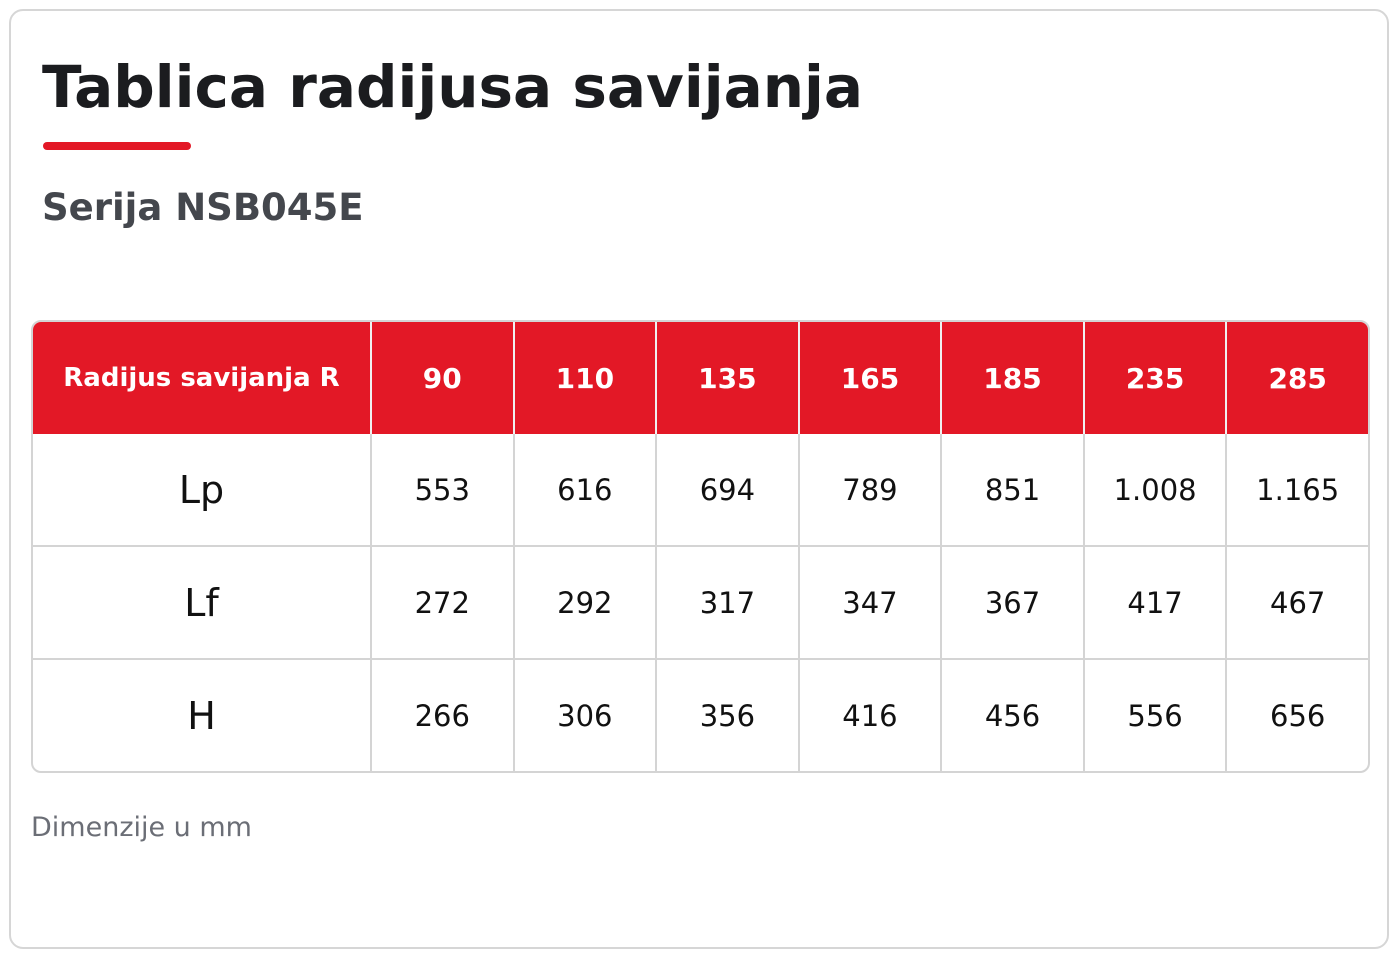 This screenshot has width=1400, height=960. What do you see at coordinates (1296, 489) in the screenshot?
I see `table-cell: 1.165` at bounding box center [1296, 489].